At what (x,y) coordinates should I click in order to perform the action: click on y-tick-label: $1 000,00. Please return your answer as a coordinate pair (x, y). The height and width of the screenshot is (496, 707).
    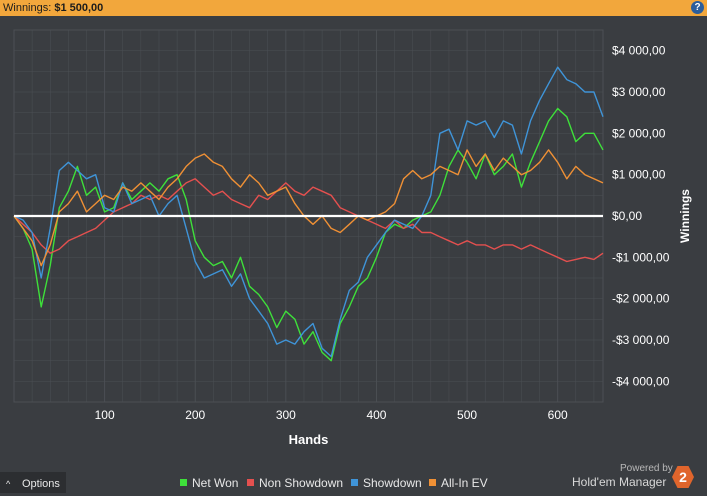
    Looking at the image, I should click on (639, 175).